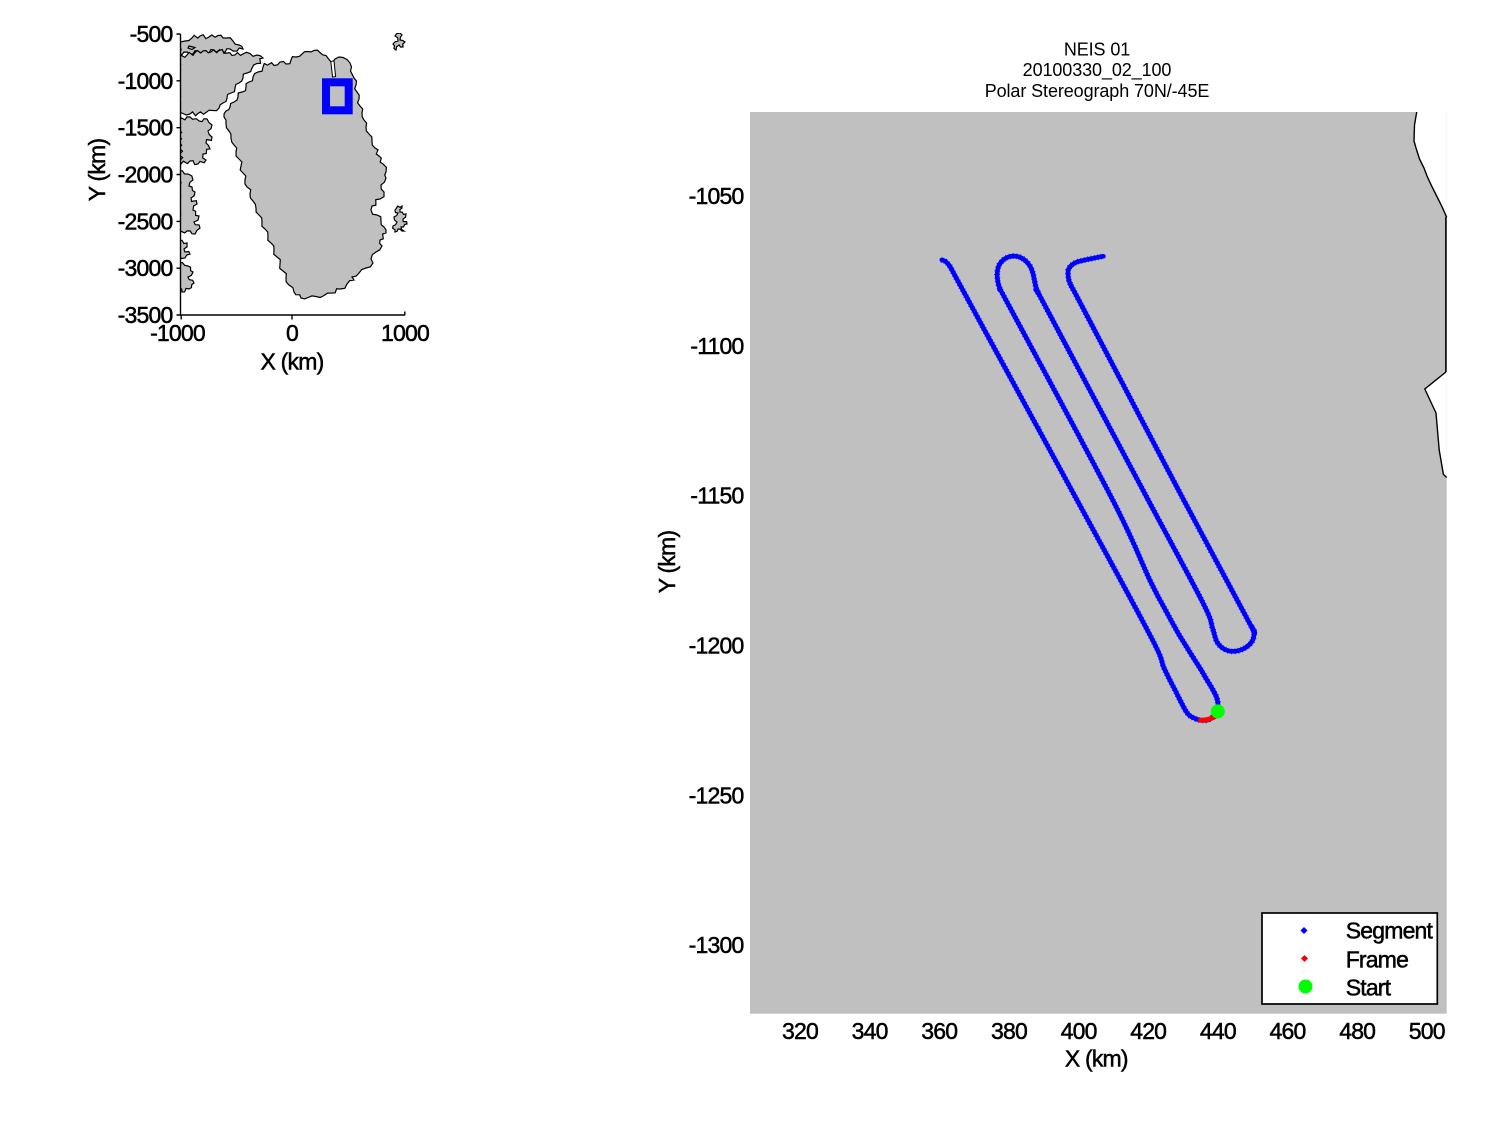  I want to click on svg-text: 320, so click(800, 1031).